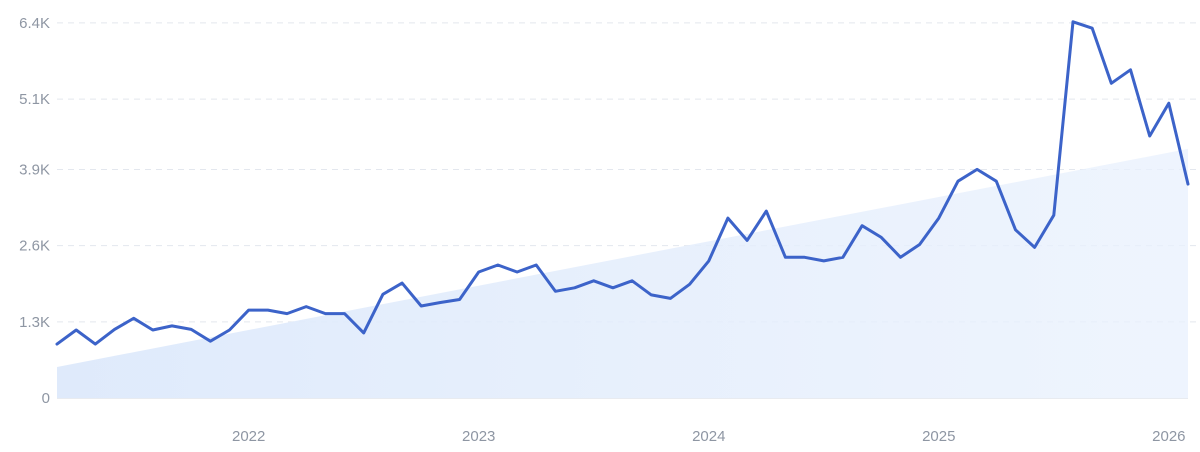  Describe the element at coordinates (46, 398) in the screenshot. I see `y-tick-label: 0` at that location.